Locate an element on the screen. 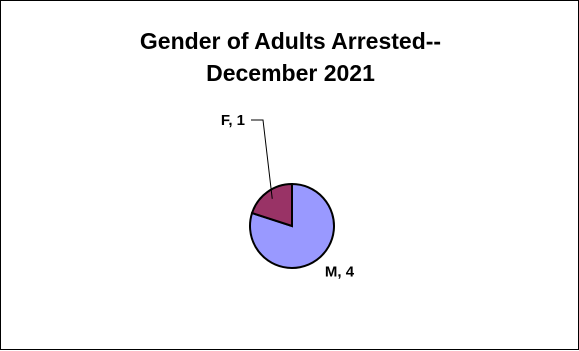  pie-leader-lines is located at coordinates (262, 159).